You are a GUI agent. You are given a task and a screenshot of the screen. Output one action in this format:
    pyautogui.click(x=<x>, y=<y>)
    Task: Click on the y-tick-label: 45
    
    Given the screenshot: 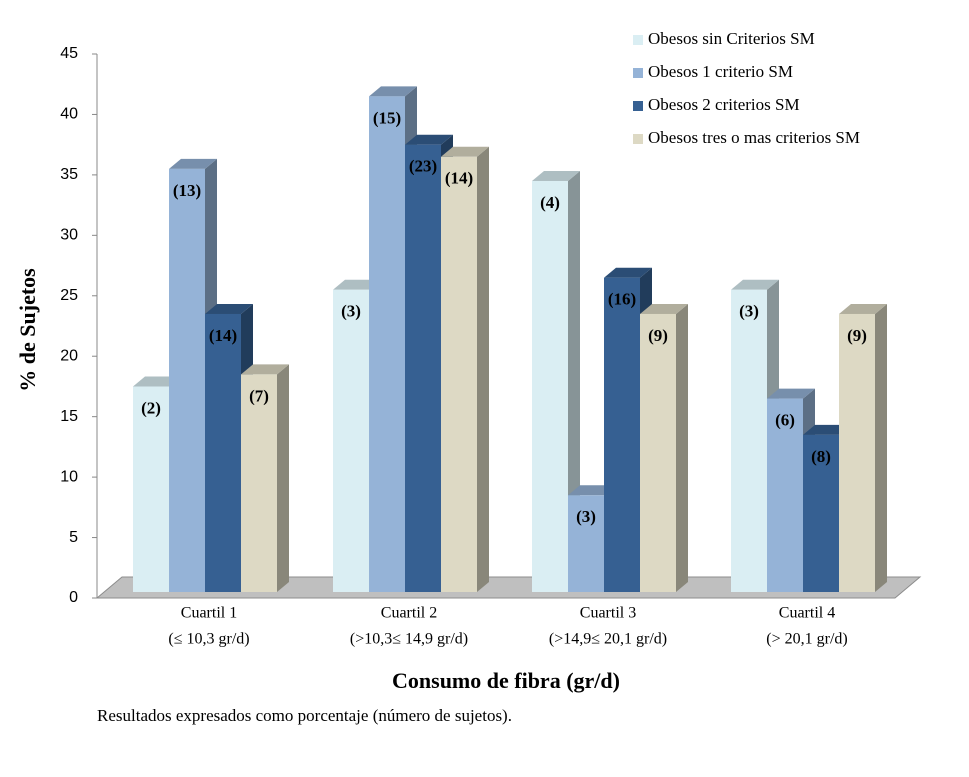 What is the action you would take?
    pyautogui.click(x=69, y=53)
    